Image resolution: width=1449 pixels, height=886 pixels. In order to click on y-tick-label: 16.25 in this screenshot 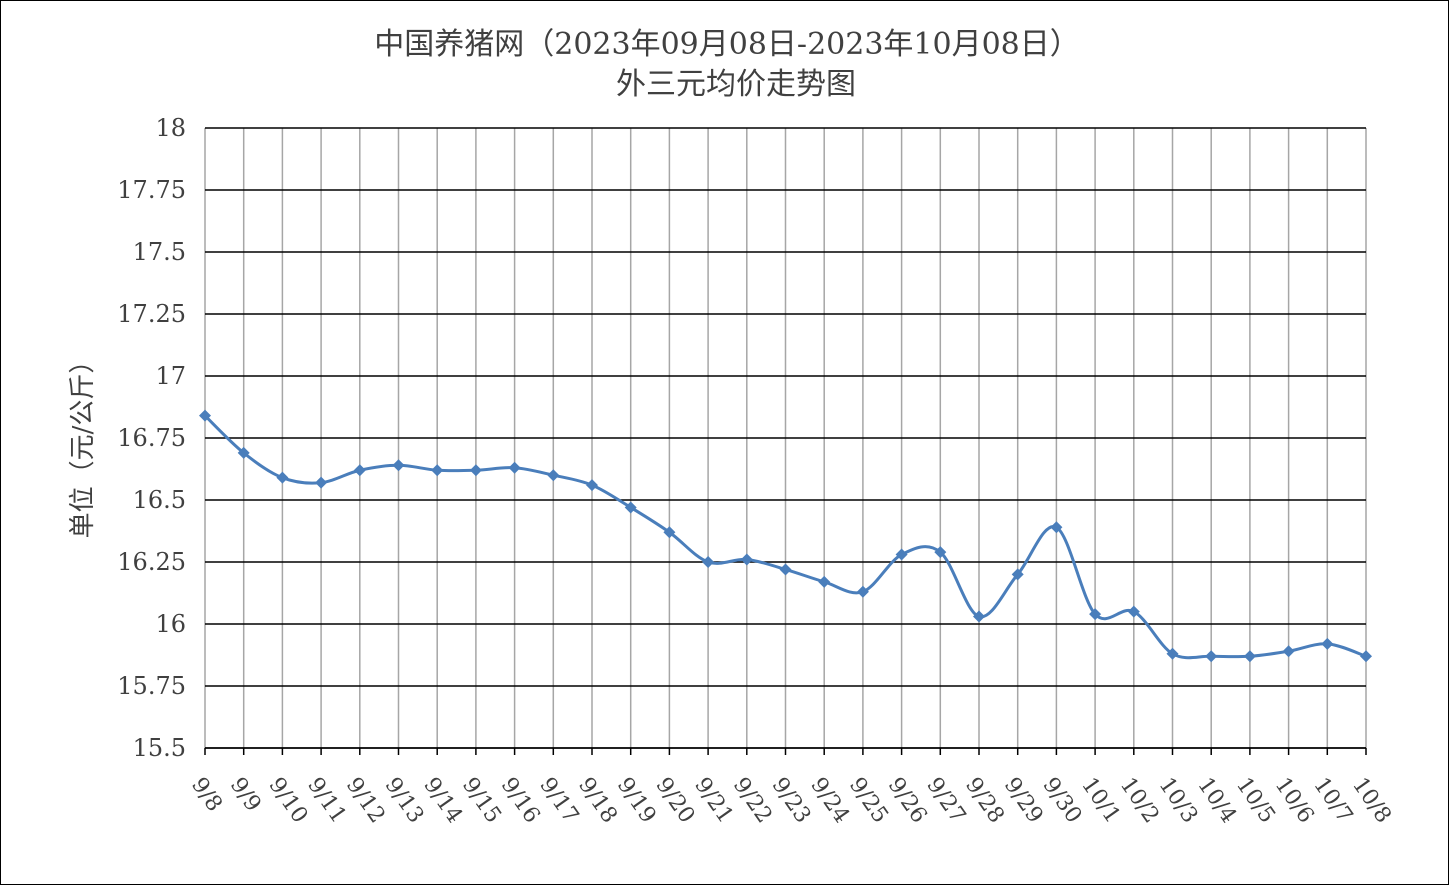, I will do `click(151, 562)`.